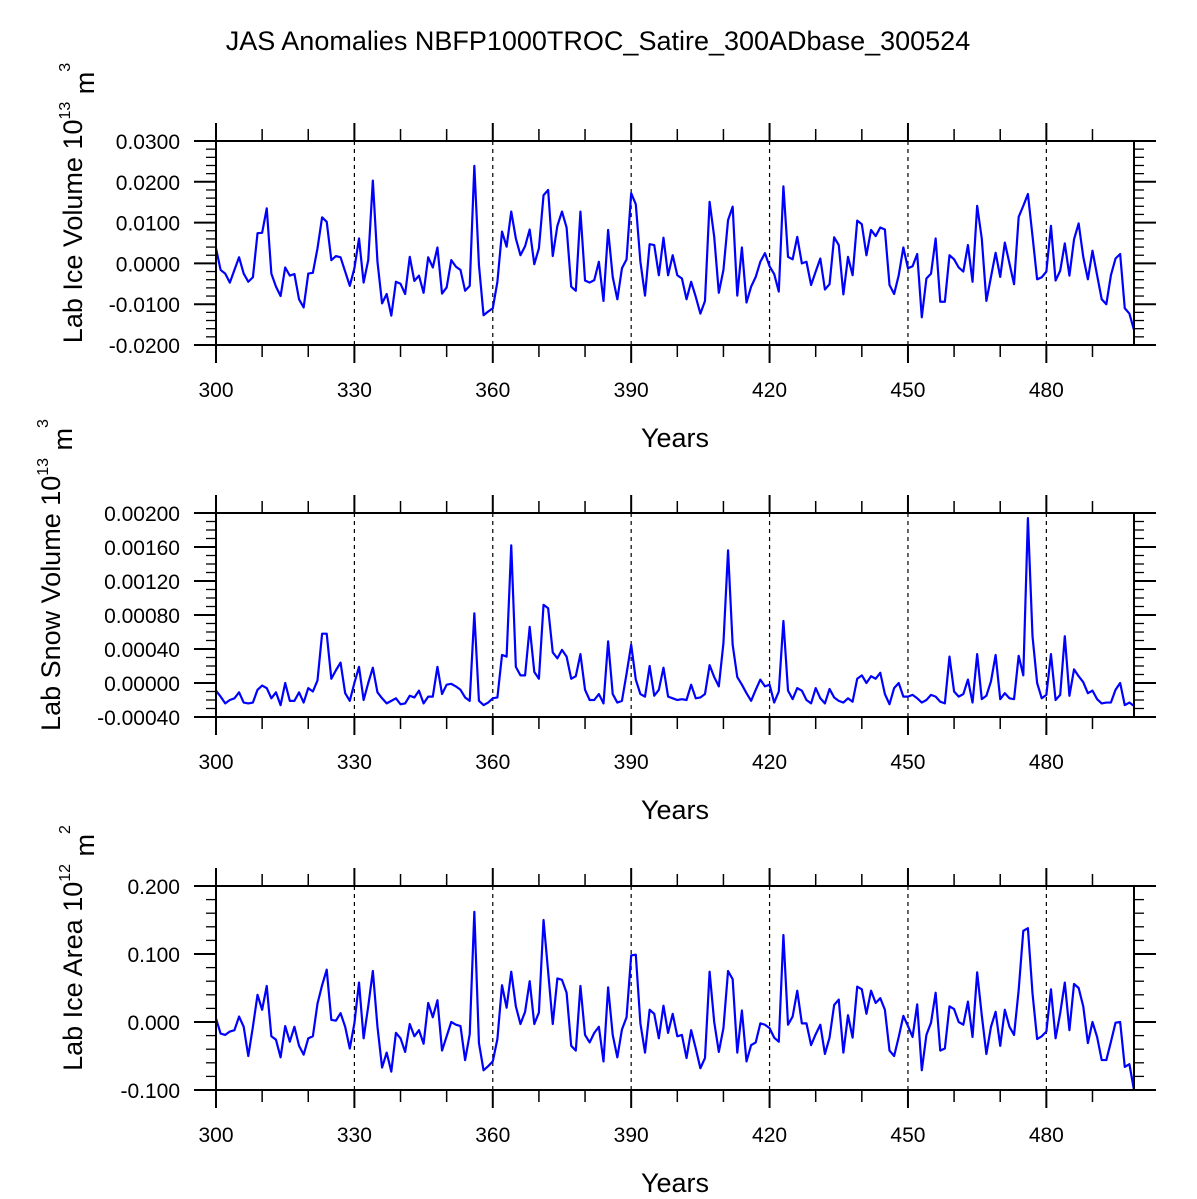 The image size is (1197, 1199). I want to click on y-axis-label-ylabel: Lab Snow Volume 10, so click(51, 603).